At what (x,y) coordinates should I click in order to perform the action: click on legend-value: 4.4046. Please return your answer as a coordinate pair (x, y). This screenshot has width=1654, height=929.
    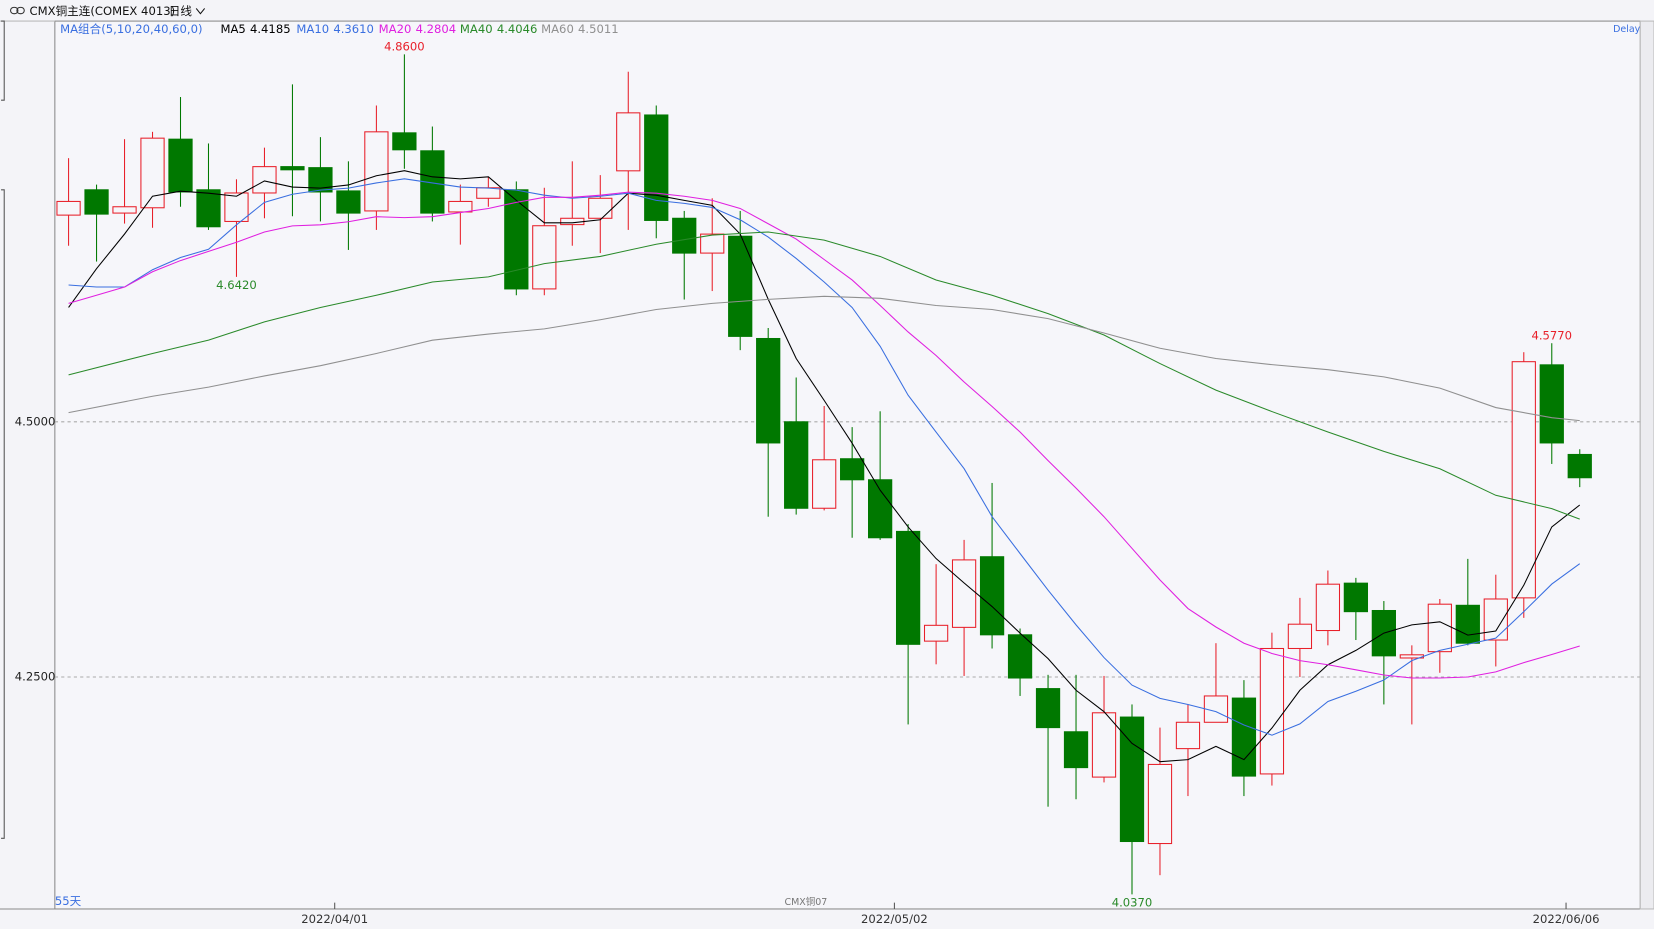
    Looking at the image, I should click on (517, 29).